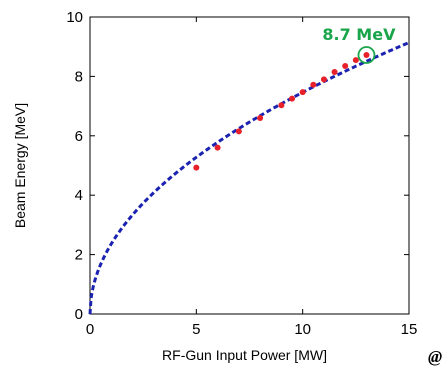 The height and width of the screenshot is (367, 443). What do you see at coordinates (281, 111) in the screenshot?
I see `data-points` at bounding box center [281, 111].